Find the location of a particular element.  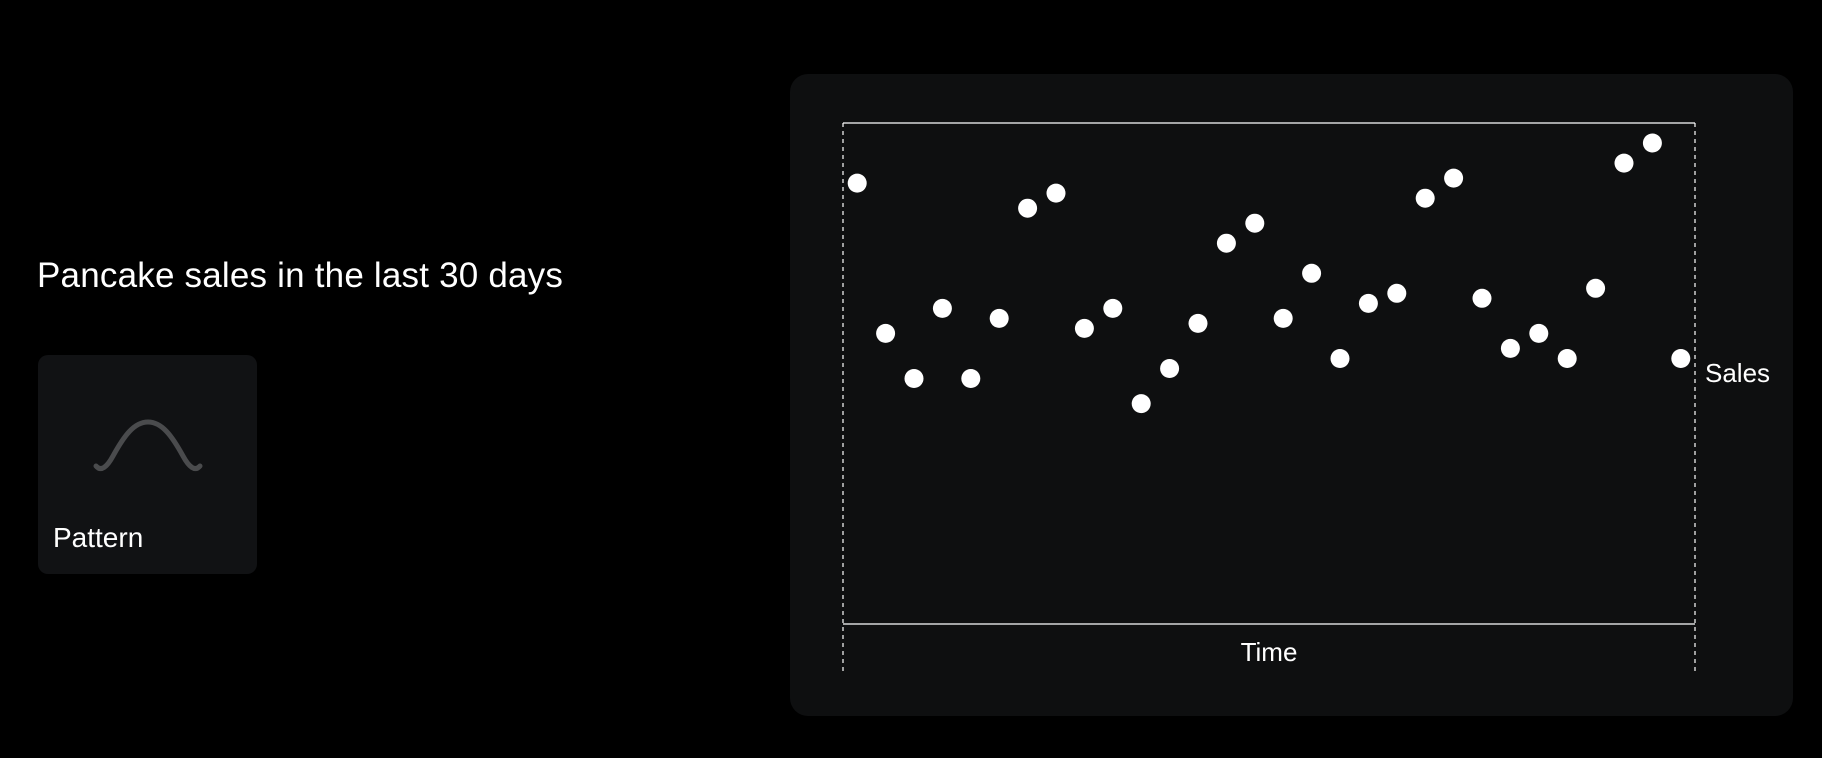

pattern-card: Pattern is located at coordinates (147, 464).